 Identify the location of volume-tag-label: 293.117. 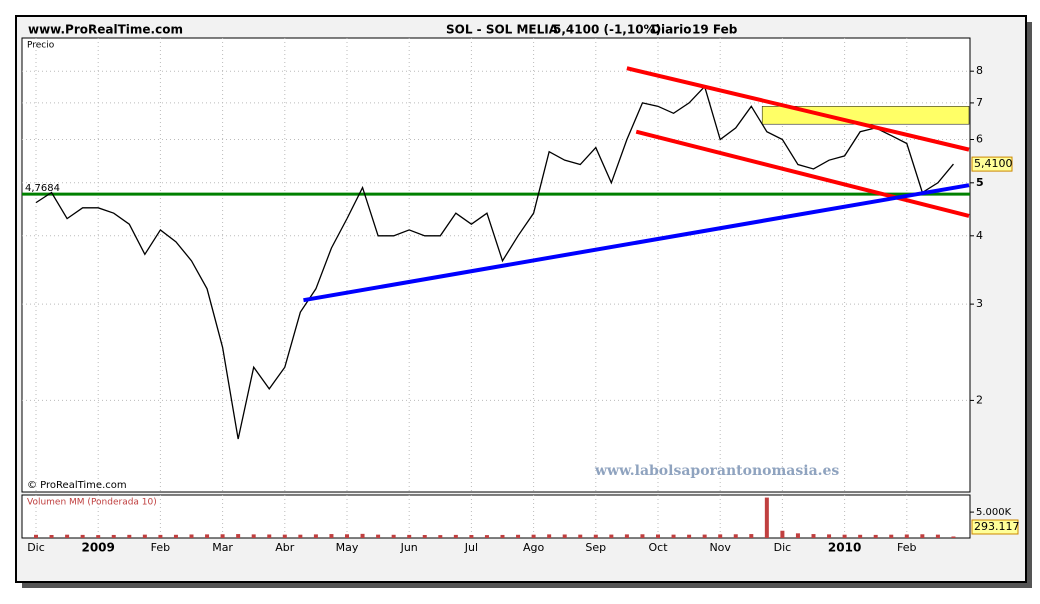
(997, 526).